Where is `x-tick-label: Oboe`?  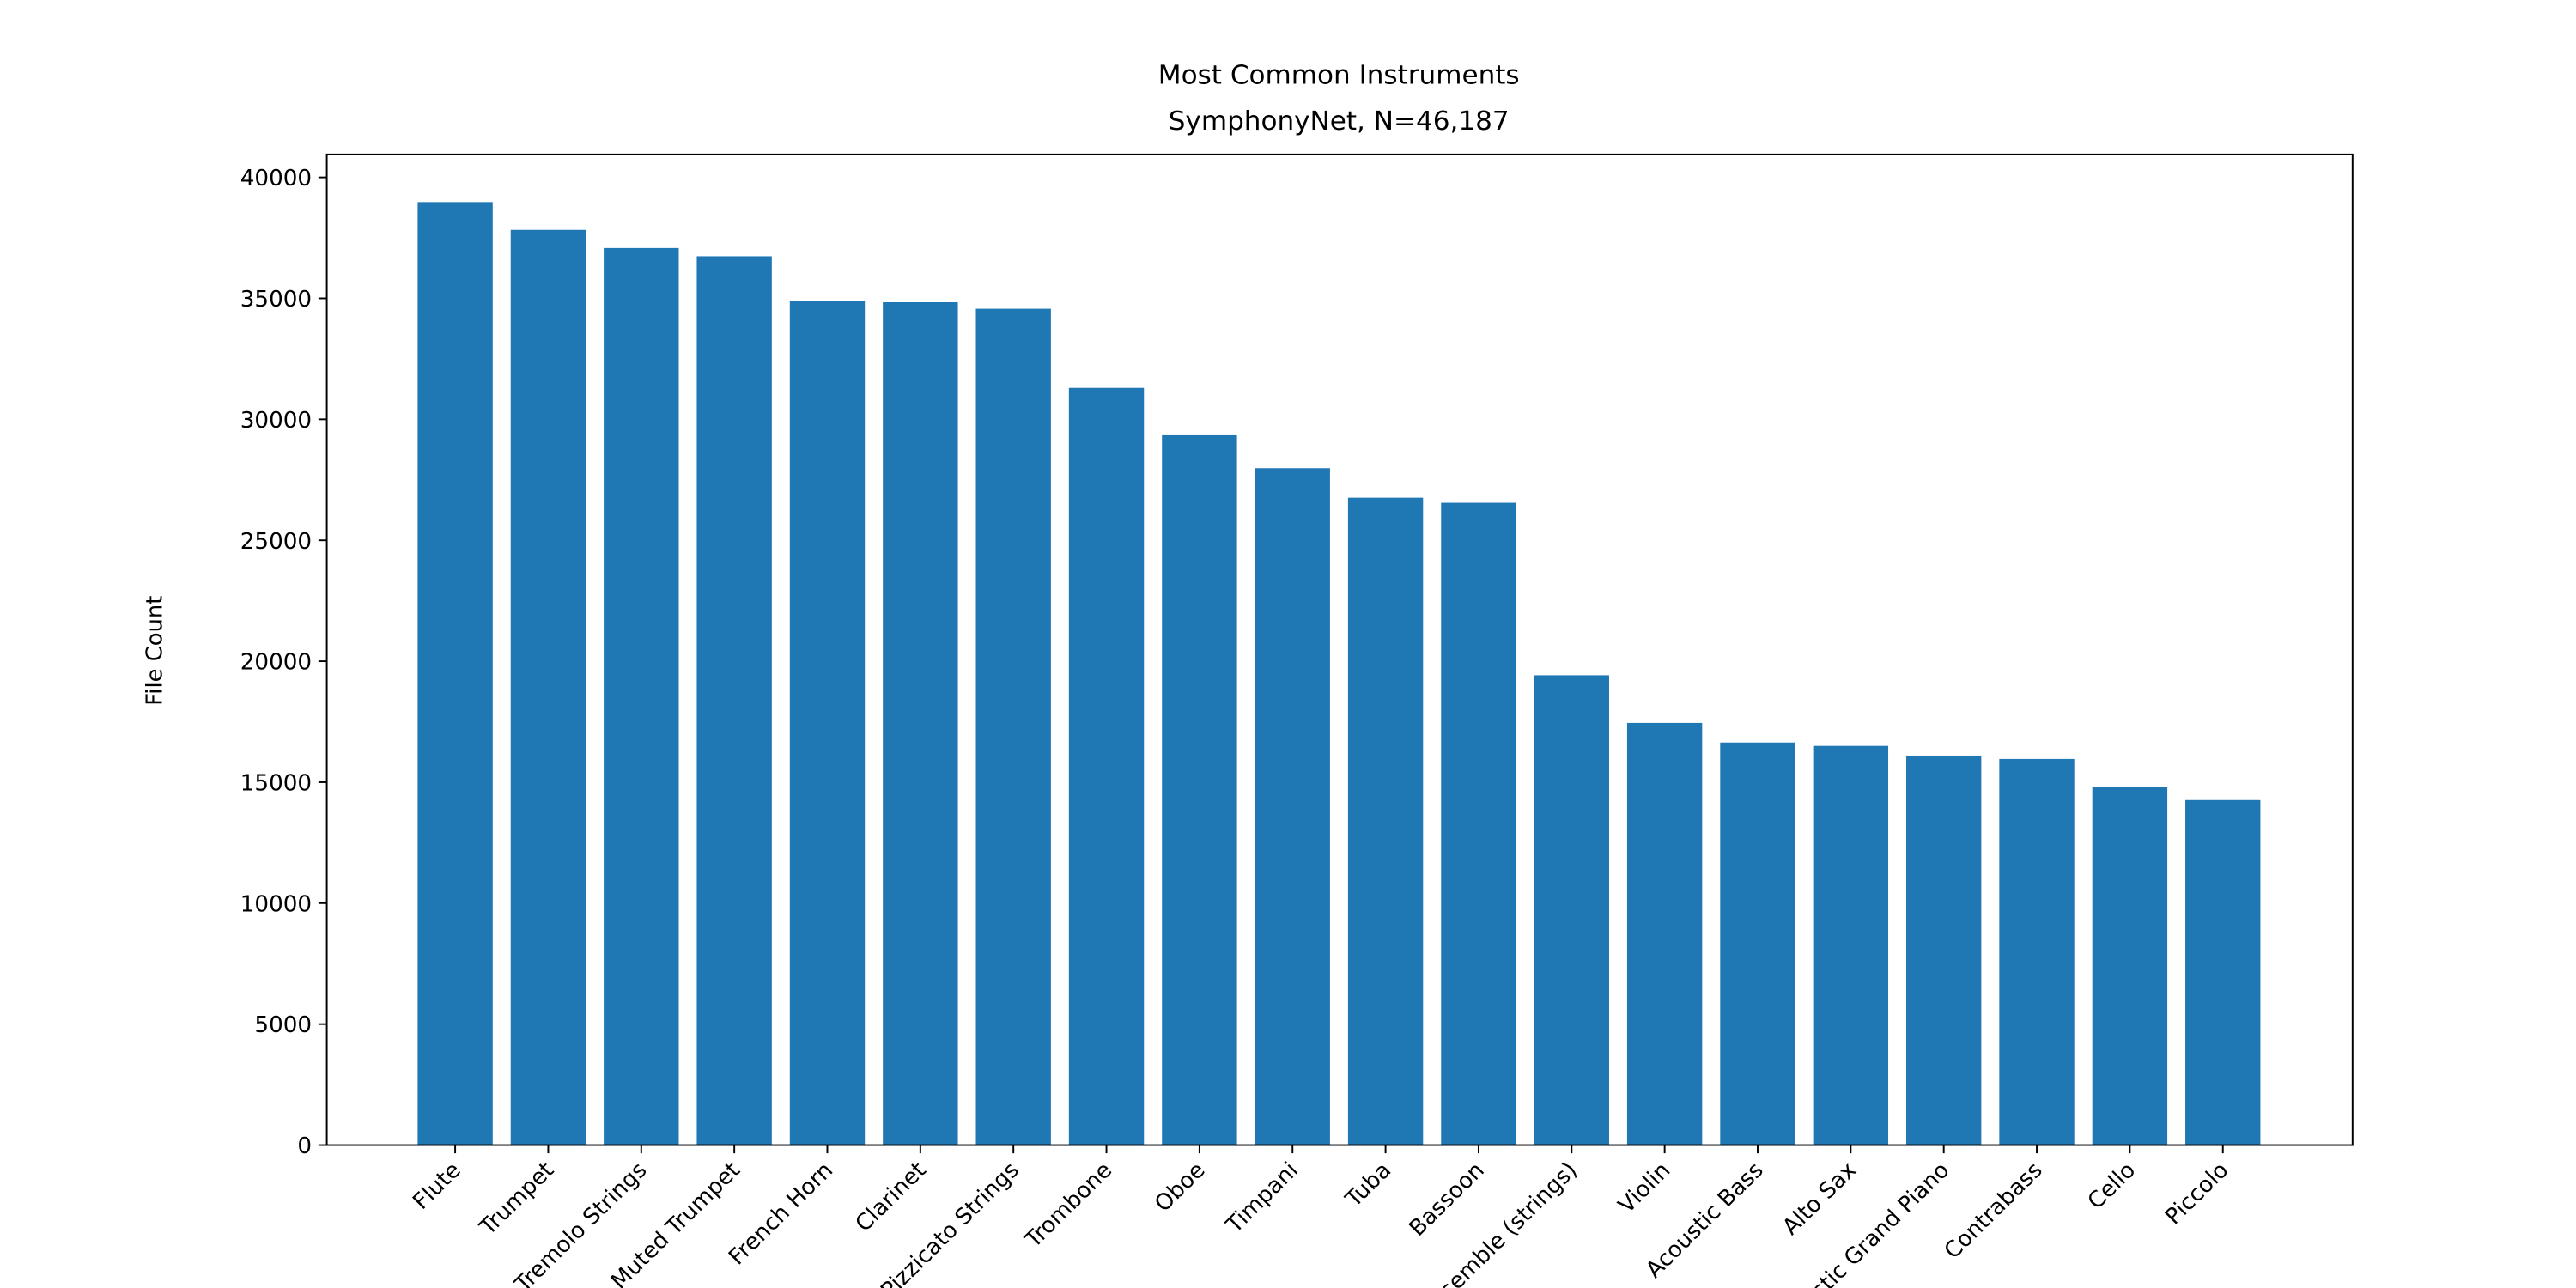
x-tick-label: Oboe is located at coordinates (1180, 1187).